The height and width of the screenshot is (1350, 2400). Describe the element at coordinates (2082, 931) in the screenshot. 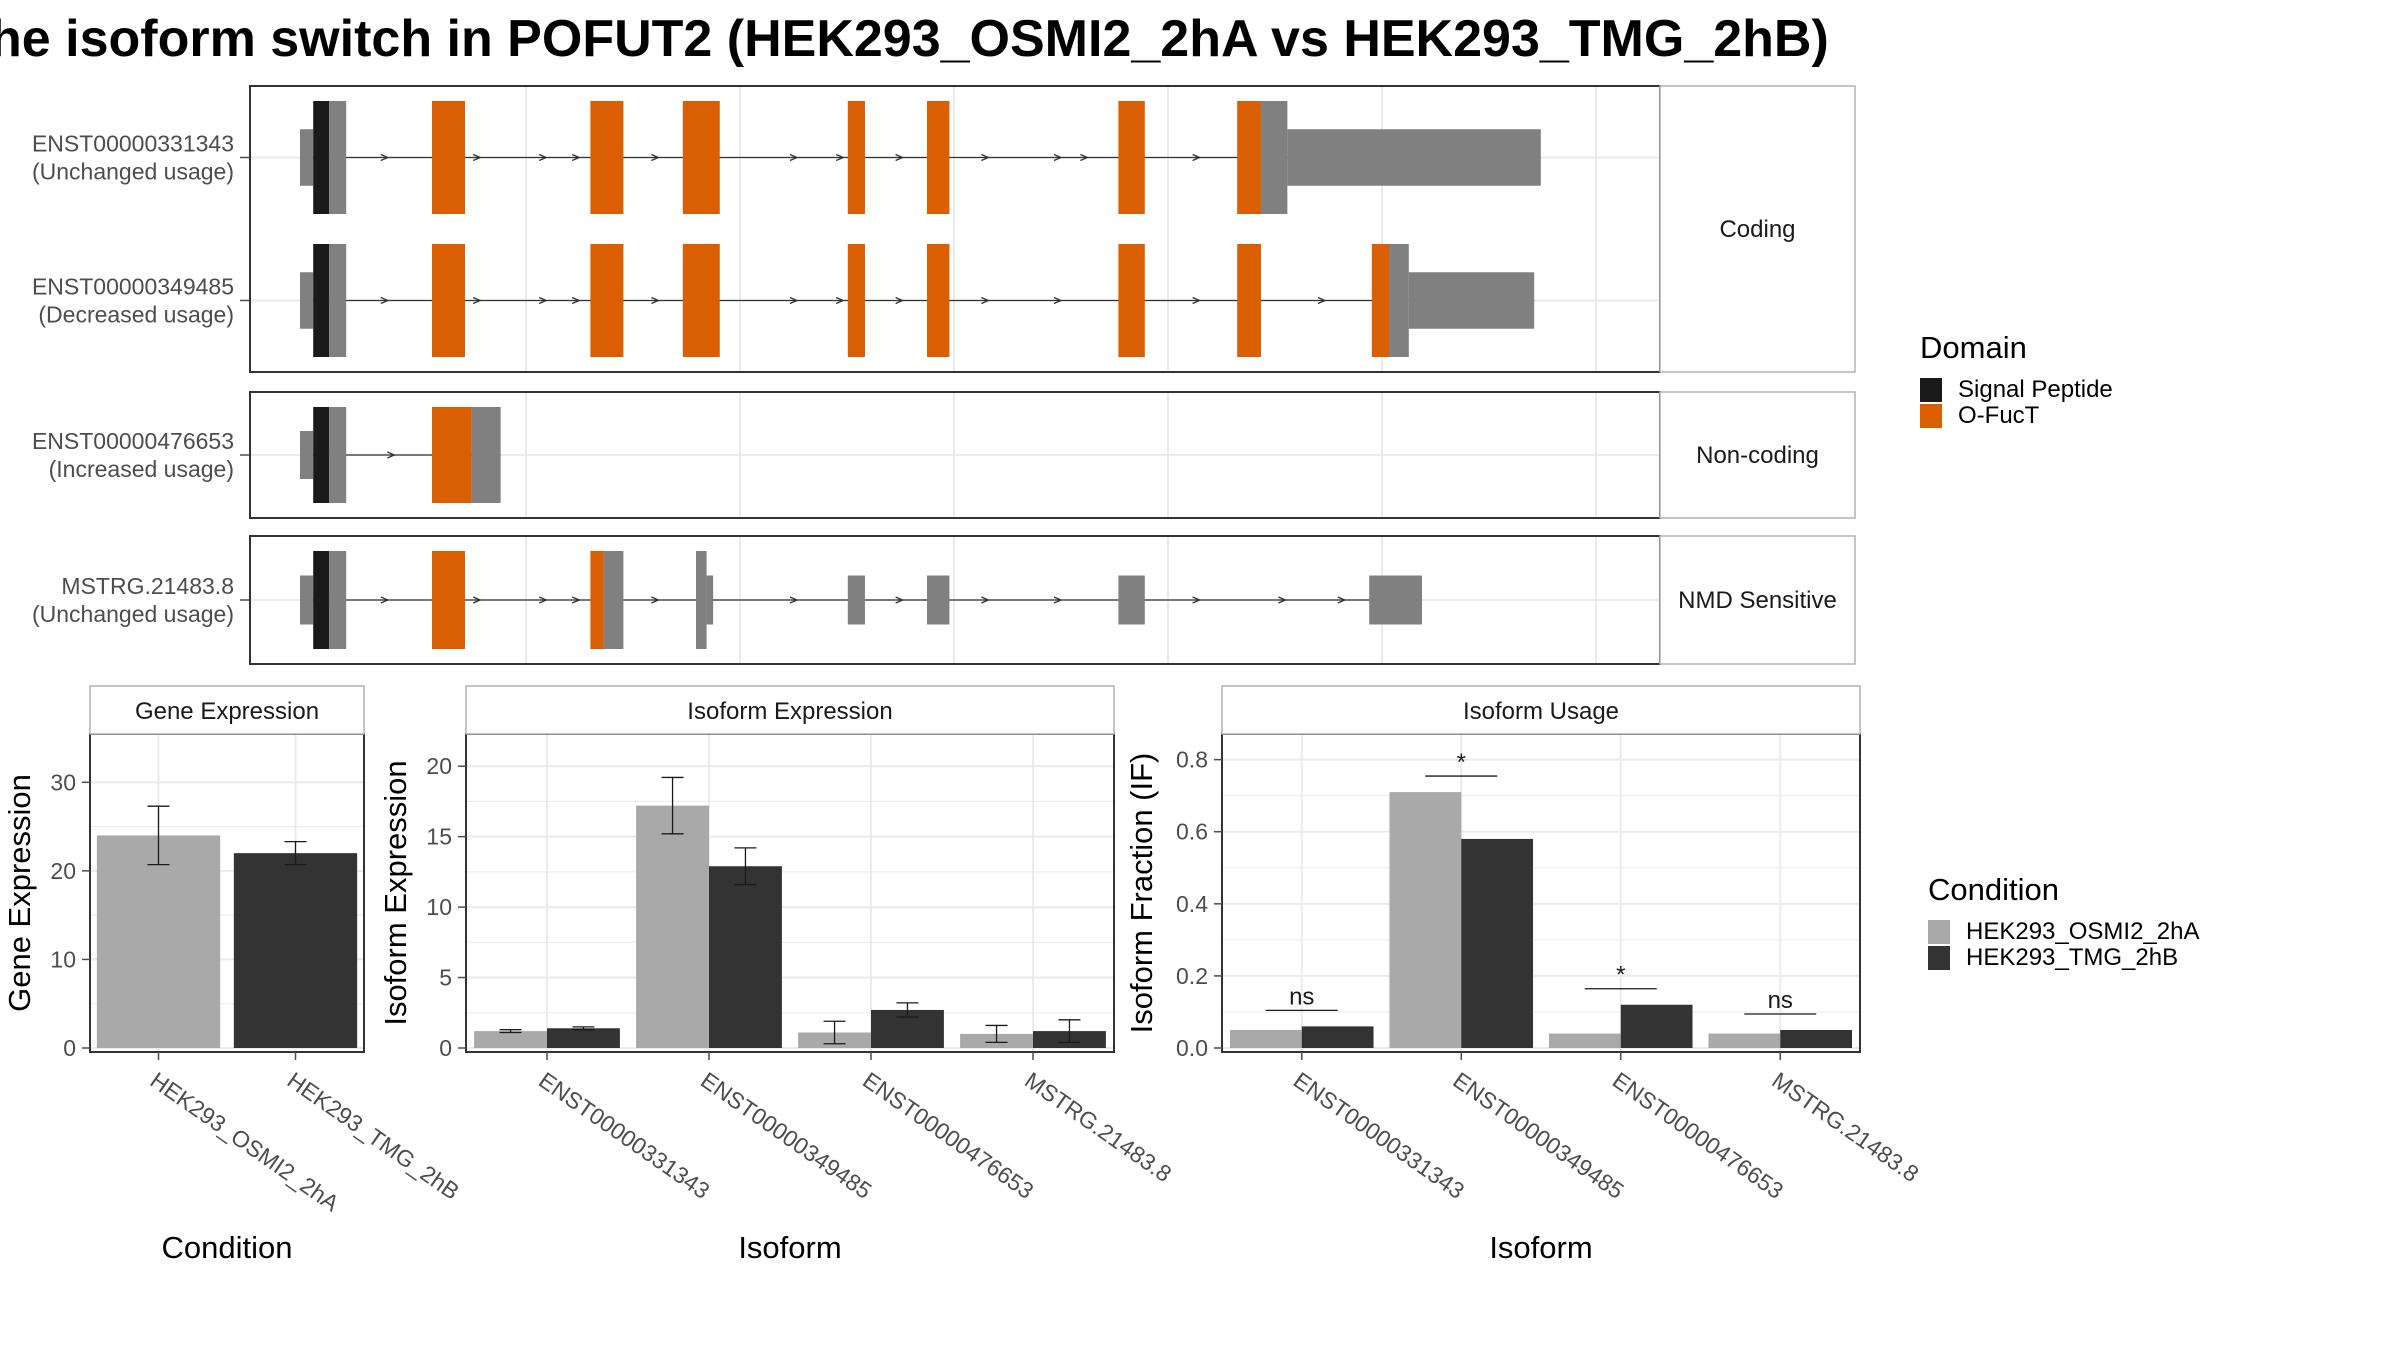

I see `condition-legend-label: HEK293_OSMI2_2hA` at that location.